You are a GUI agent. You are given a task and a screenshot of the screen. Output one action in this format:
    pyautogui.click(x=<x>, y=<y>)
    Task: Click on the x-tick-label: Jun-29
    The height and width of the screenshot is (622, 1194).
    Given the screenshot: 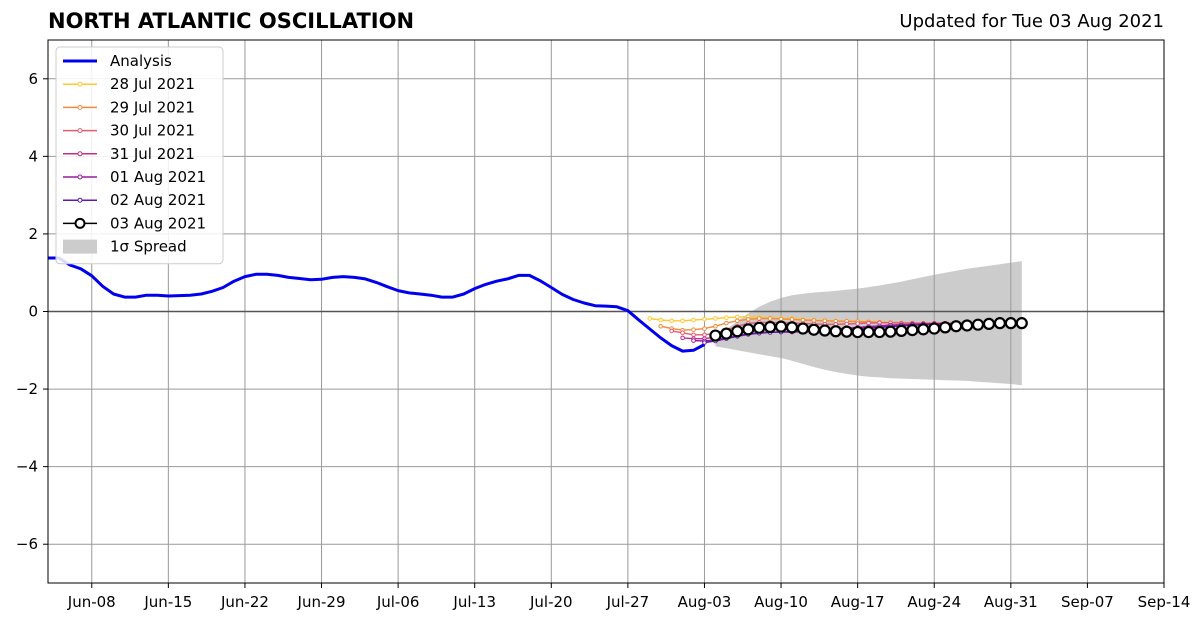 What is the action you would take?
    pyautogui.click(x=321, y=602)
    